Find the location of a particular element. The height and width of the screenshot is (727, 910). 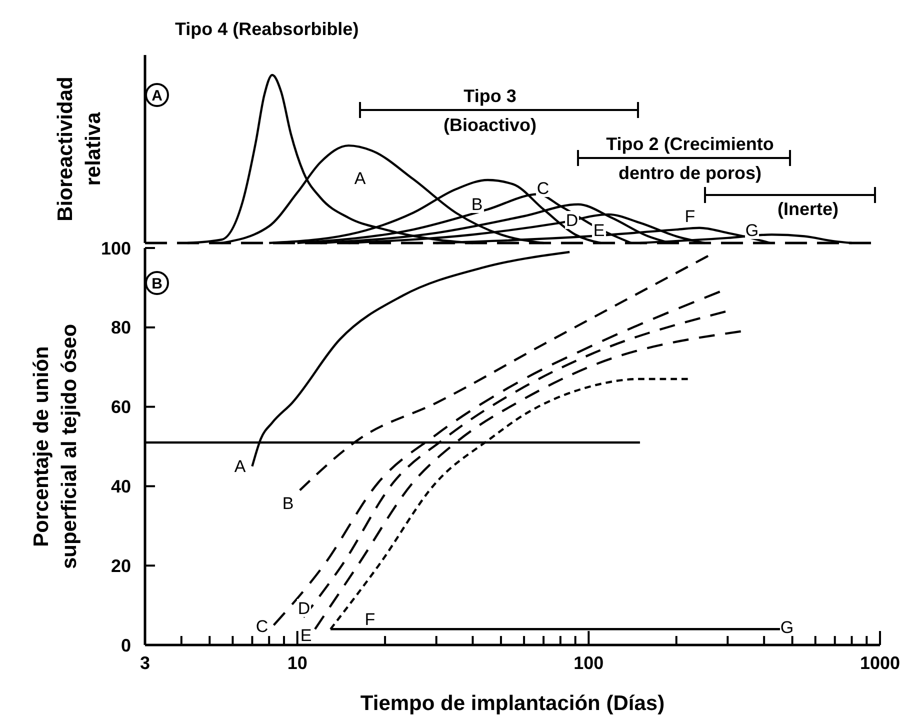

y-axis-title: Bioreactividad relativa is located at coordinates (79, 149).